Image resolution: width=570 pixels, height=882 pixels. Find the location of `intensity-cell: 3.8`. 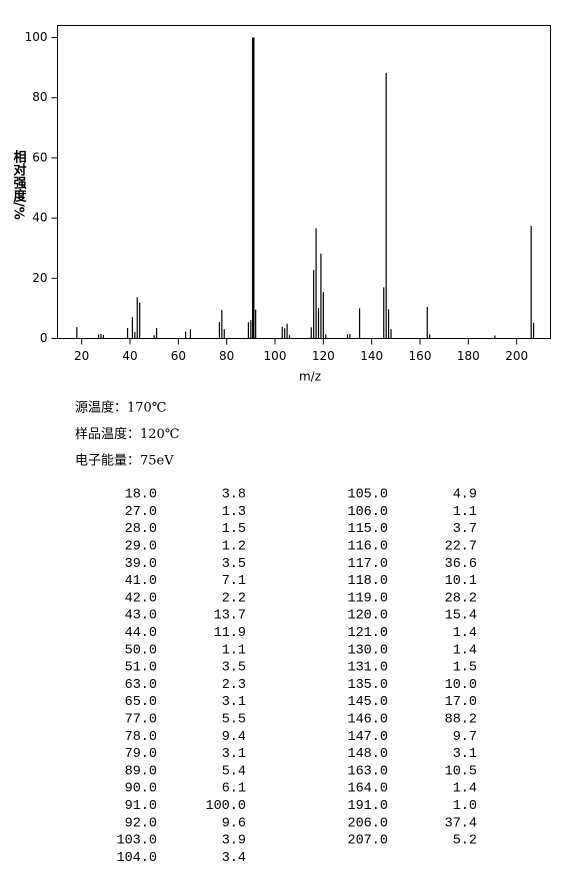

intensity-cell: 3.8 is located at coordinates (234, 495).